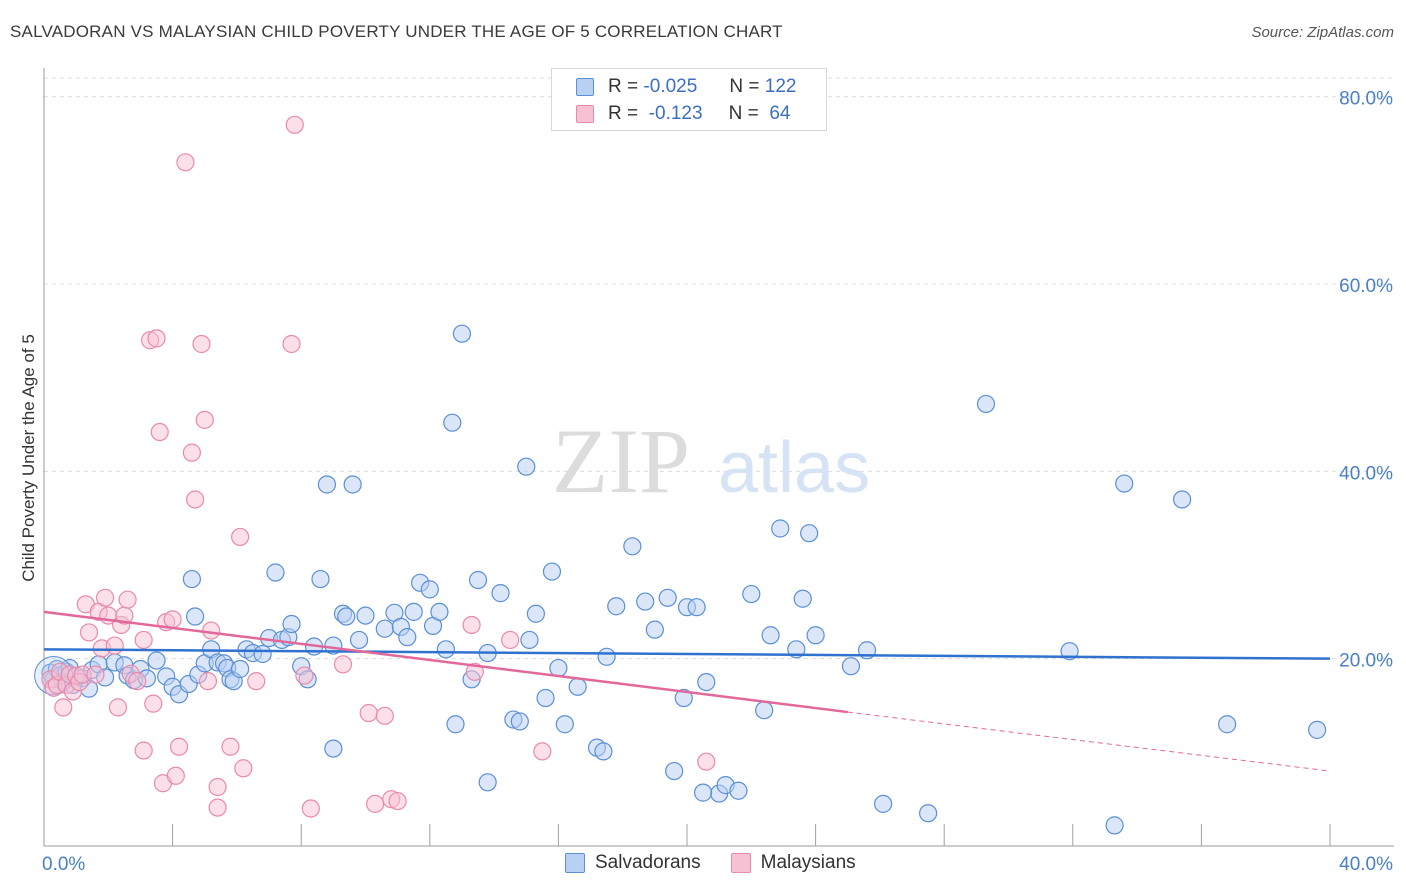  Describe the element at coordinates (1366, 99) in the screenshot. I see `y-tick-label: 80.0%` at that location.